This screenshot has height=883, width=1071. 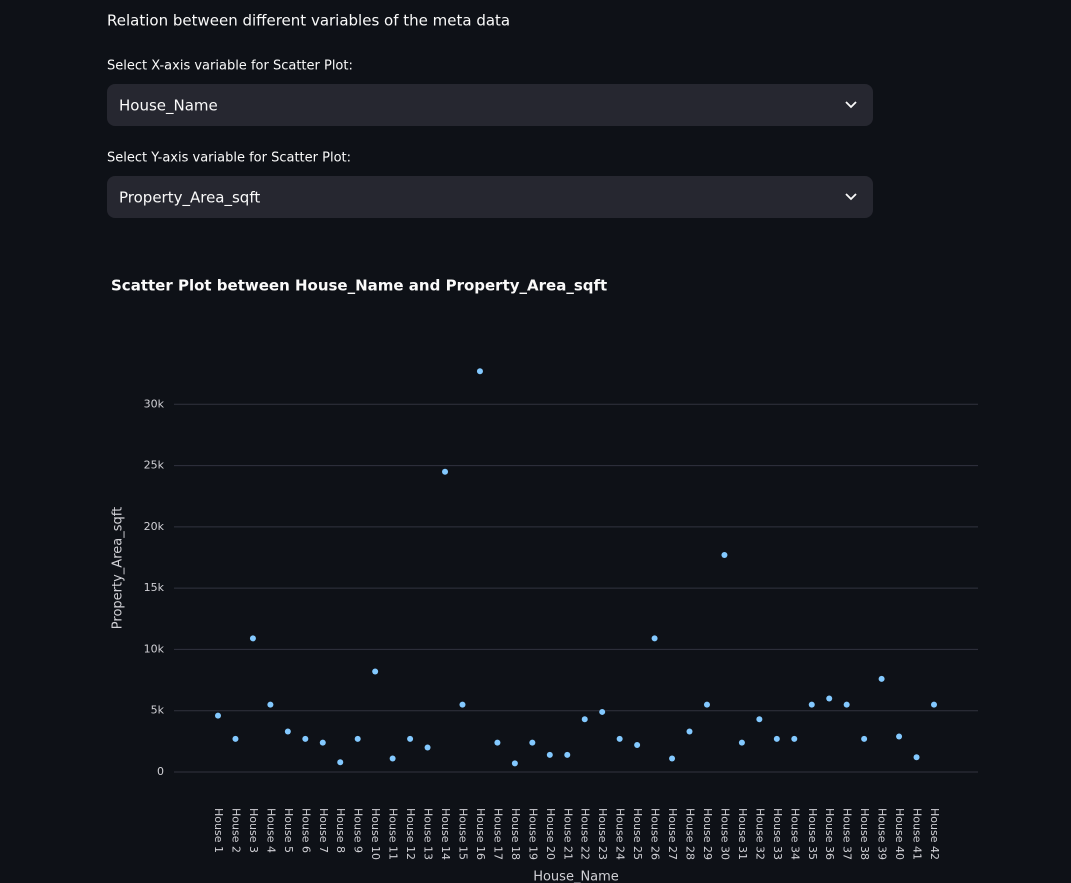 What do you see at coordinates (358, 830) in the screenshot?
I see `x-tick-label: House 9` at bounding box center [358, 830].